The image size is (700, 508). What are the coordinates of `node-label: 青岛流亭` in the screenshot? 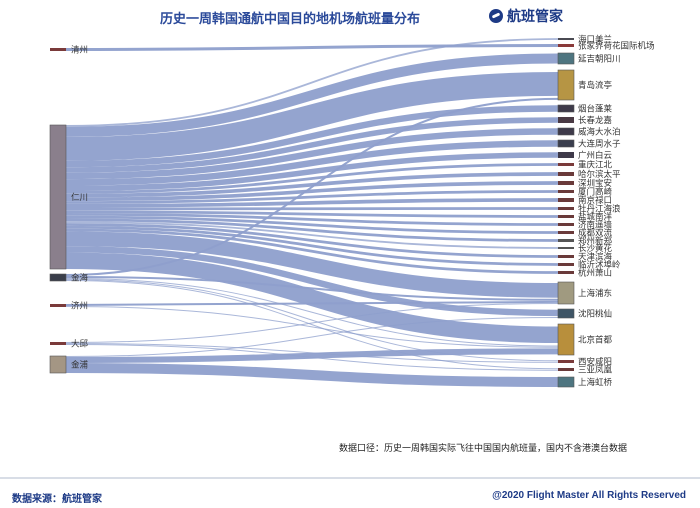 It's located at (595, 85).